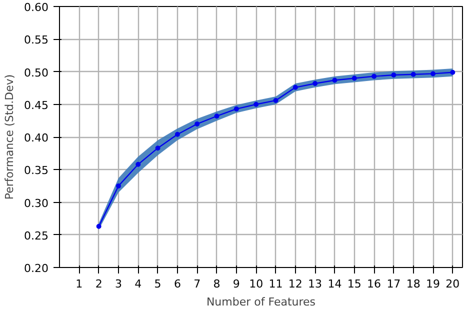 This screenshot has width=474, height=311. I want to click on y-tick-label: 0.50, so click(36, 73).